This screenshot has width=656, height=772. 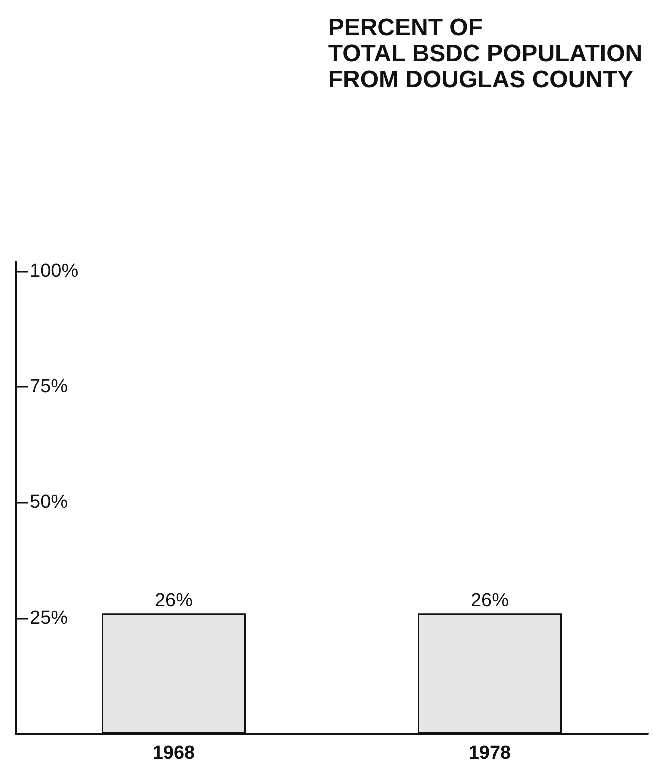 What do you see at coordinates (49, 618) in the screenshot?
I see `y-tick-label: 25%` at bounding box center [49, 618].